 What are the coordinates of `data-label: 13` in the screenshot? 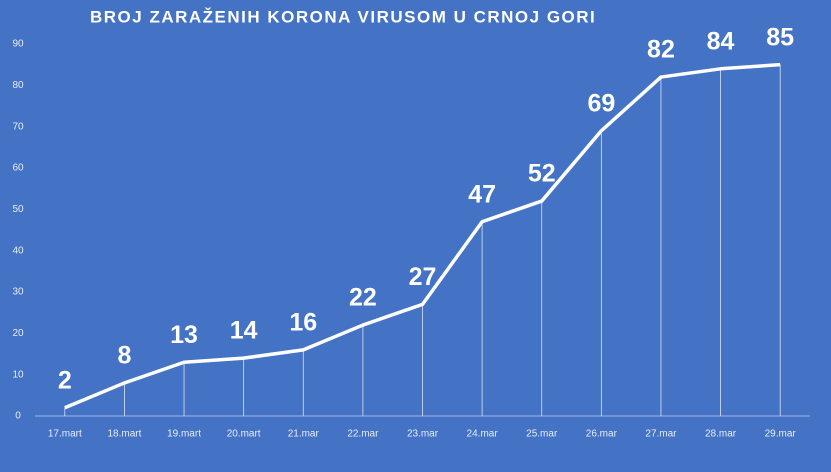 It's located at (184, 335).